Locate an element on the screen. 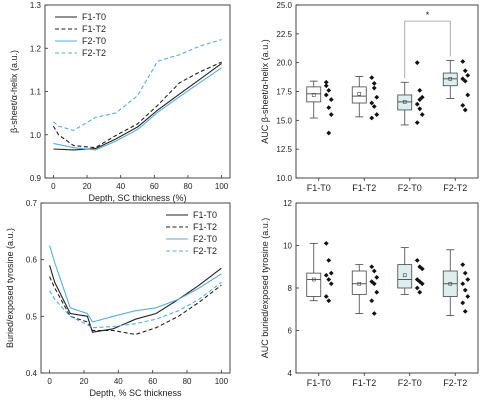 The image size is (500, 402). y-tick-label: 0.9 is located at coordinates (36, 178).